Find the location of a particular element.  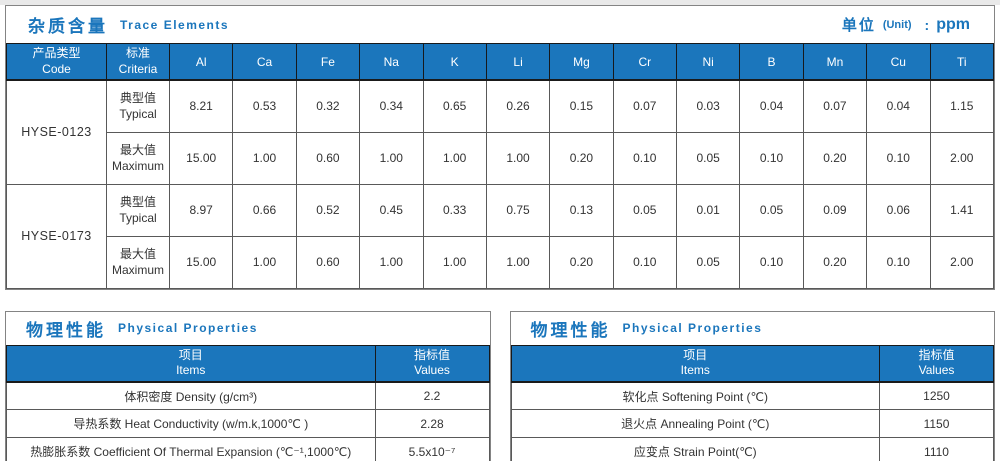

physical-left-title-bar: 物理性能 Physical Properties is located at coordinates (248, 328).